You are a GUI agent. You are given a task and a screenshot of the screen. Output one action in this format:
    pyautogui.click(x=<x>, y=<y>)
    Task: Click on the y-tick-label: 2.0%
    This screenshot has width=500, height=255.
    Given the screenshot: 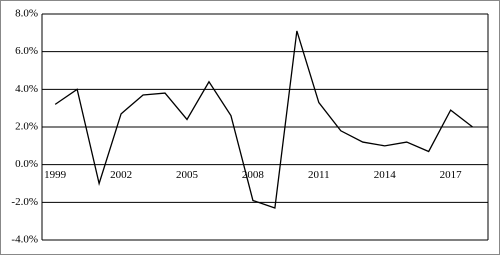 What is the action you would take?
    pyautogui.click(x=26, y=127)
    